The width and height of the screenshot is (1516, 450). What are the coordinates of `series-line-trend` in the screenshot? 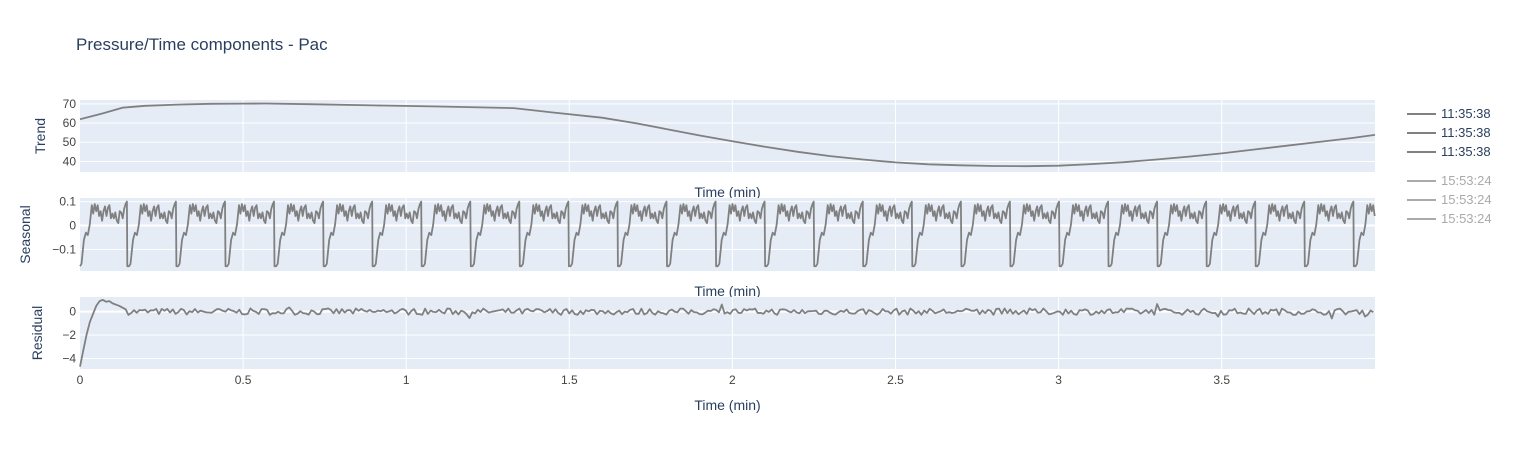 It's located at (727, 135).